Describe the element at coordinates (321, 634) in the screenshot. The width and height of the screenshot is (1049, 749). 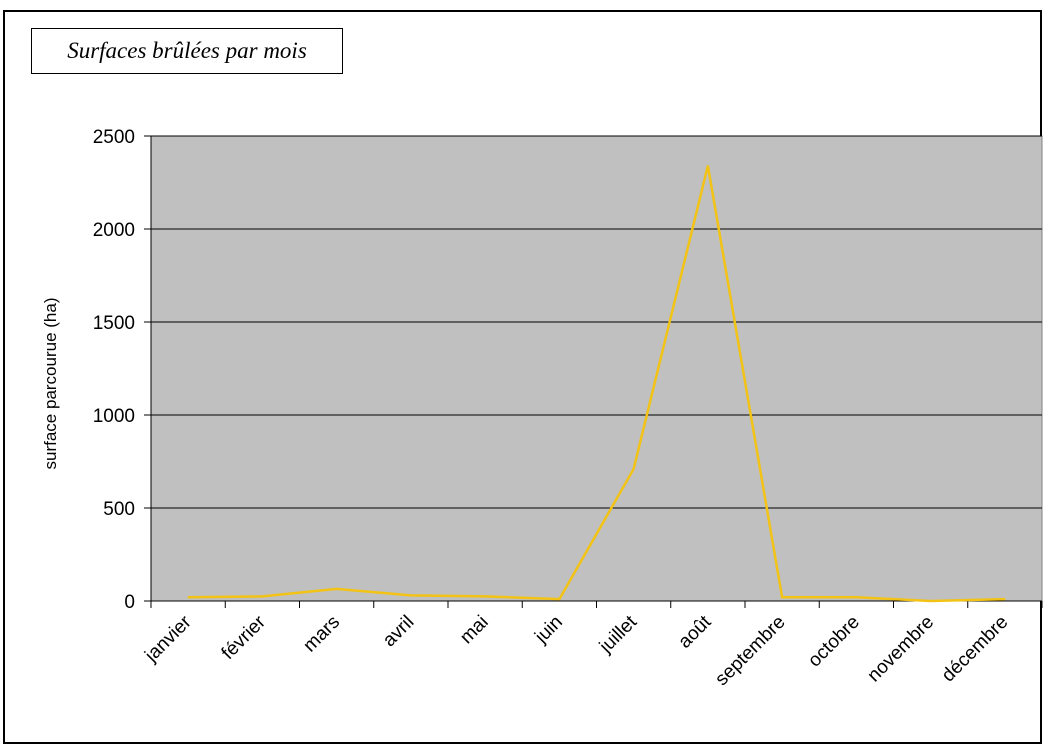
I see `x-tick-label: mars` at that location.